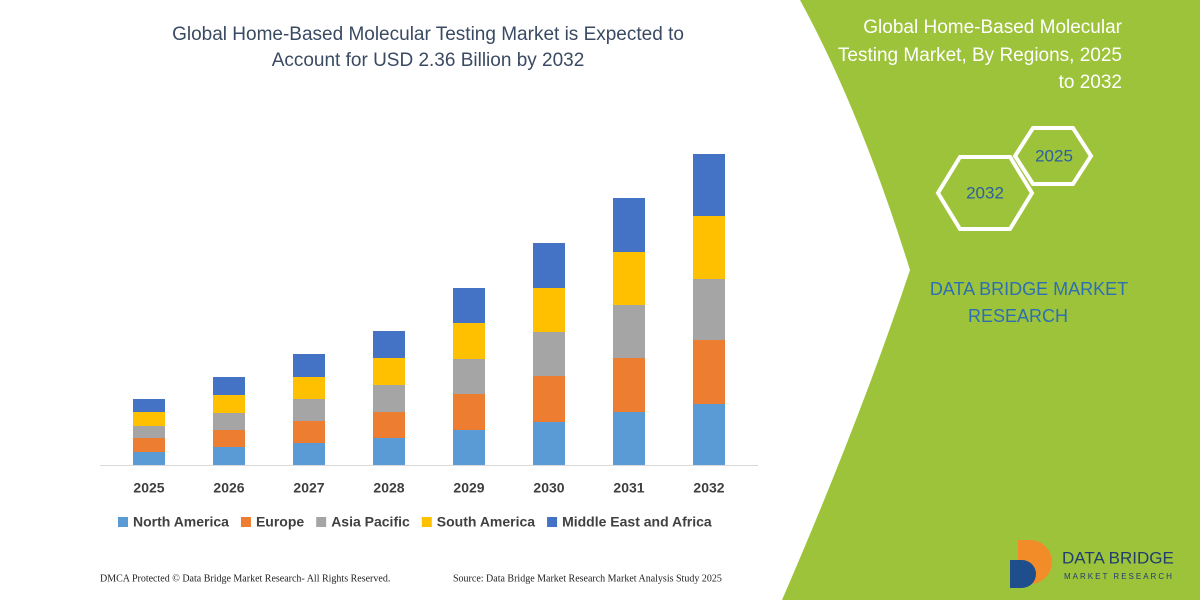 The height and width of the screenshot is (600, 1200). I want to click on hexagon-label: 2025, so click(1054, 155).